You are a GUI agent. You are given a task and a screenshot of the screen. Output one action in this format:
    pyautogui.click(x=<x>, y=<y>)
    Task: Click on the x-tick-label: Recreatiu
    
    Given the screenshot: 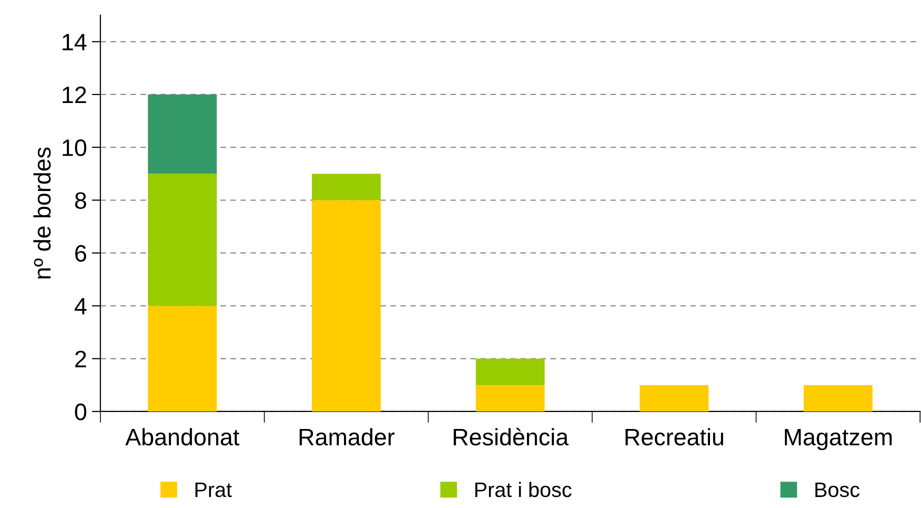 What is the action you would take?
    pyautogui.click(x=675, y=437)
    